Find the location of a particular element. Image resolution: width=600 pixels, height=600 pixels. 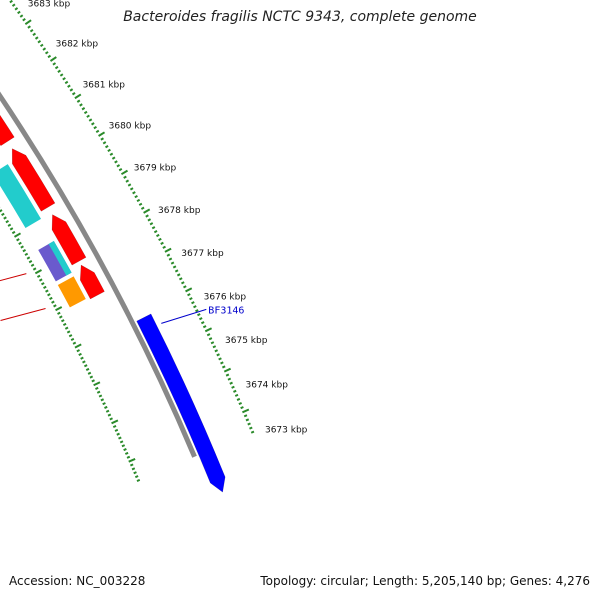

inner-tick-track is located at coordinates (70, 344).